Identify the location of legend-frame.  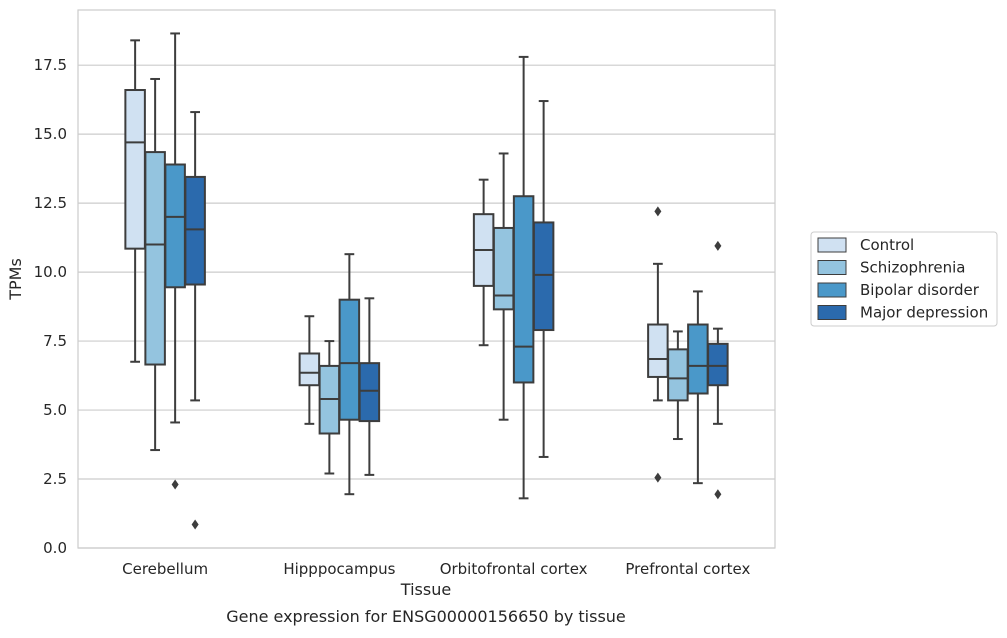
(904, 279).